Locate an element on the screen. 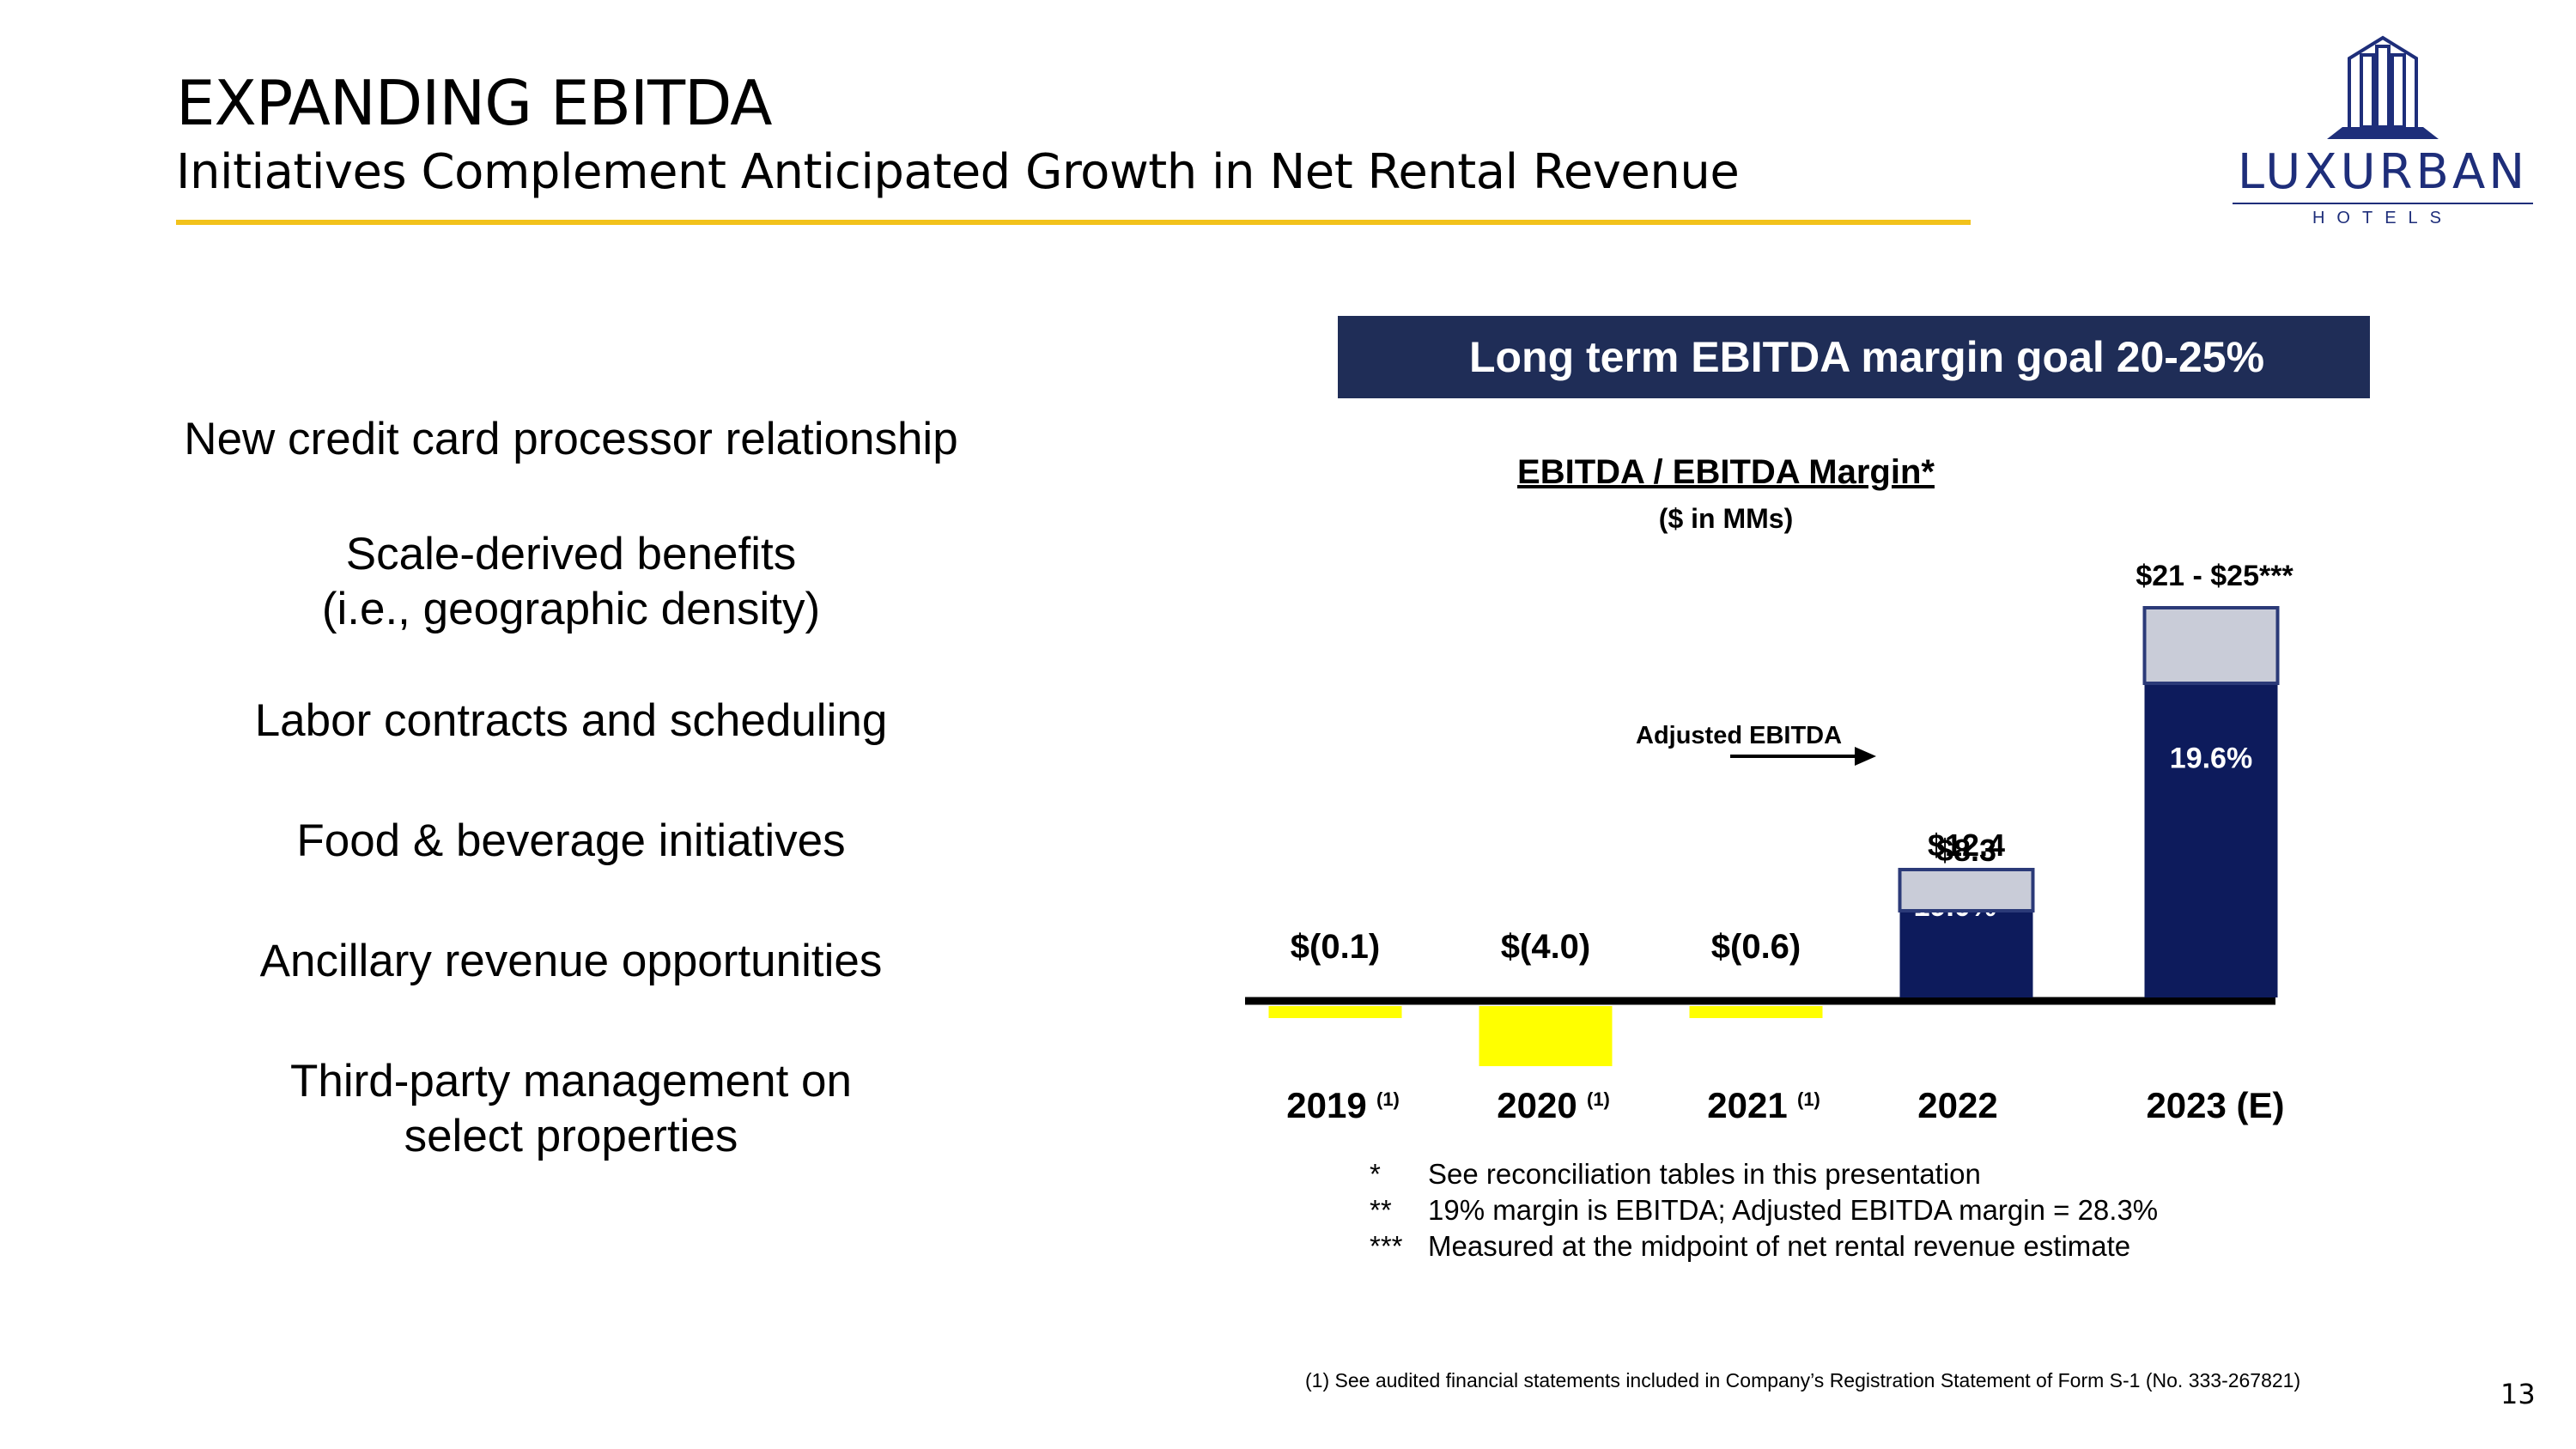 The width and height of the screenshot is (2576, 1449). logo-divider is located at coordinates (2383, 203).